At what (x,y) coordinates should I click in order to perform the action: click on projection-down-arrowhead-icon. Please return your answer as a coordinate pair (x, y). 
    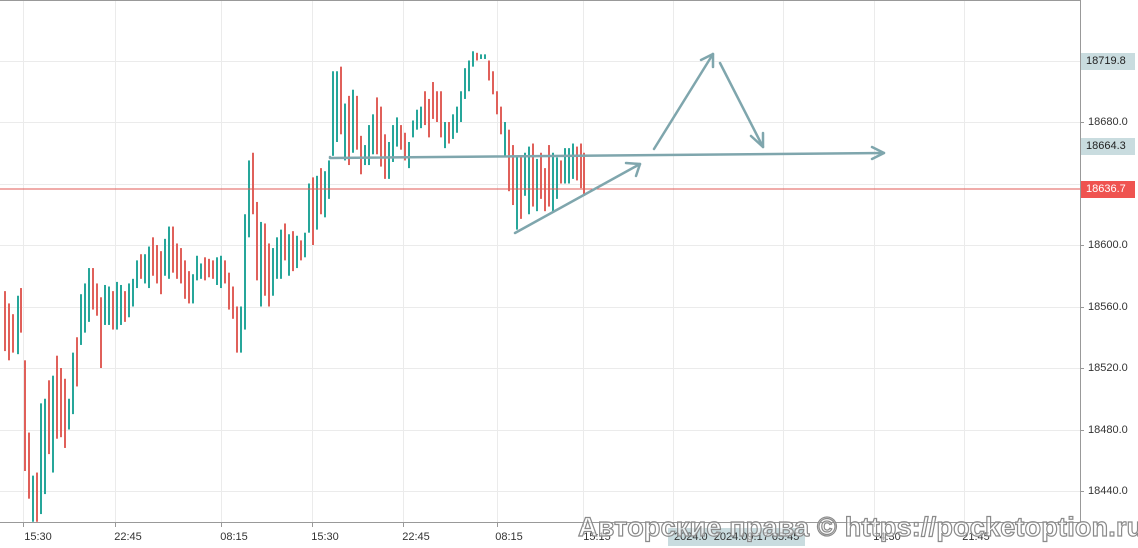
    Looking at the image, I should click on (757, 140).